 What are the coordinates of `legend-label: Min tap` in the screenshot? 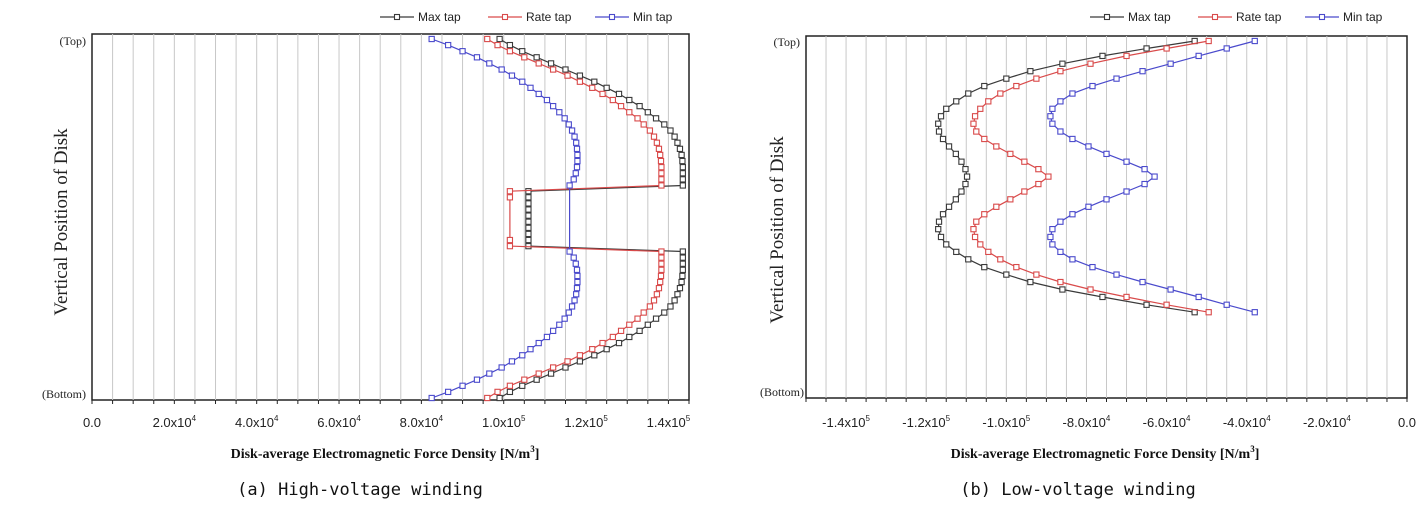 It's located at (1363, 17).